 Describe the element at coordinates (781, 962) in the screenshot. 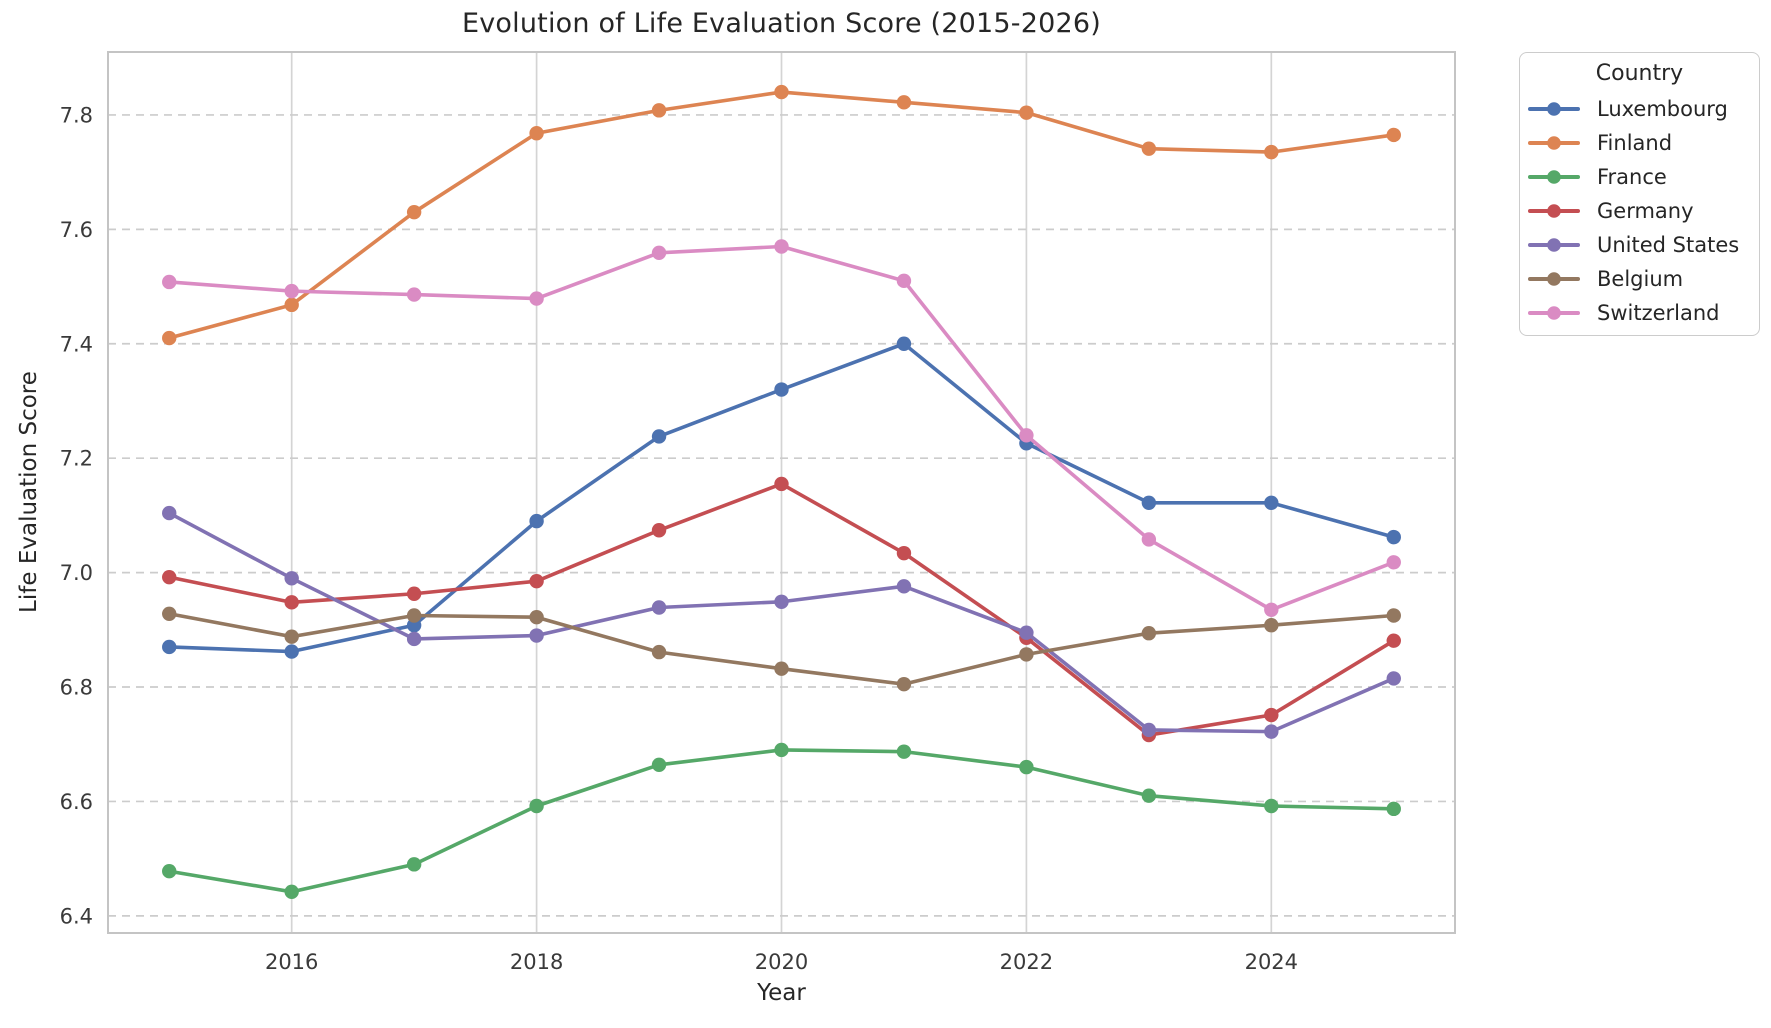

I see `x-tick-label: 2020` at that location.